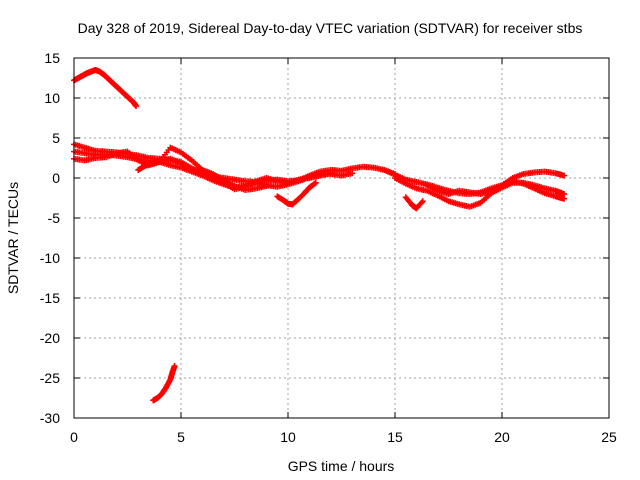 The image size is (640, 480). What do you see at coordinates (74, 437) in the screenshot?
I see `x-tick-label: 0` at bounding box center [74, 437].